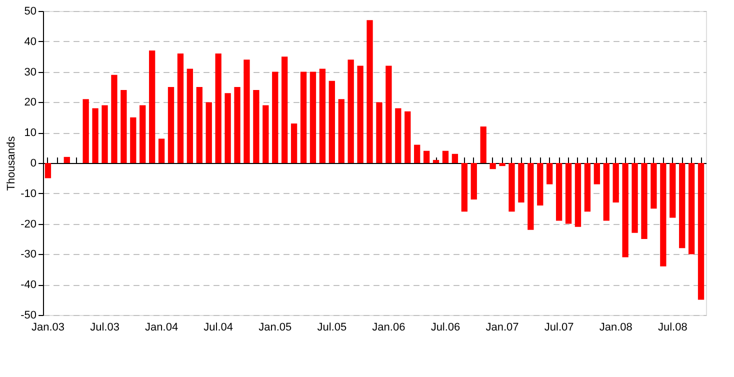 The image size is (734, 377). Describe the element at coordinates (275, 328) in the screenshot. I see `x-tick-label: Jan.05` at that location.